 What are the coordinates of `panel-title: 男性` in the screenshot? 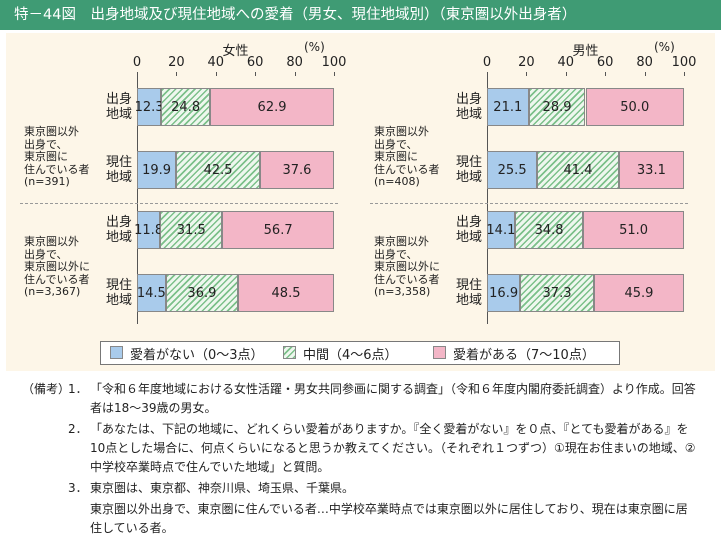 It's located at (585, 51).